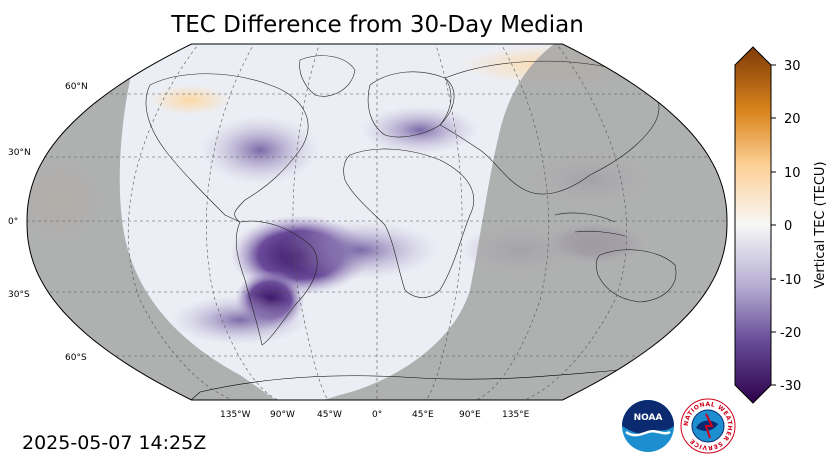 The height and width of the screenshot is (470, 835). I want to click on anomaly-north-america, so click(260, 150).